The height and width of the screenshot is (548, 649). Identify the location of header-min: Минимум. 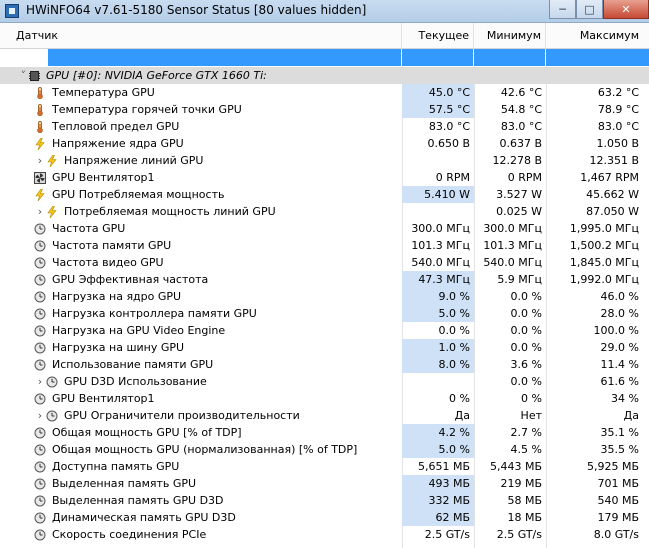
(510, 35).